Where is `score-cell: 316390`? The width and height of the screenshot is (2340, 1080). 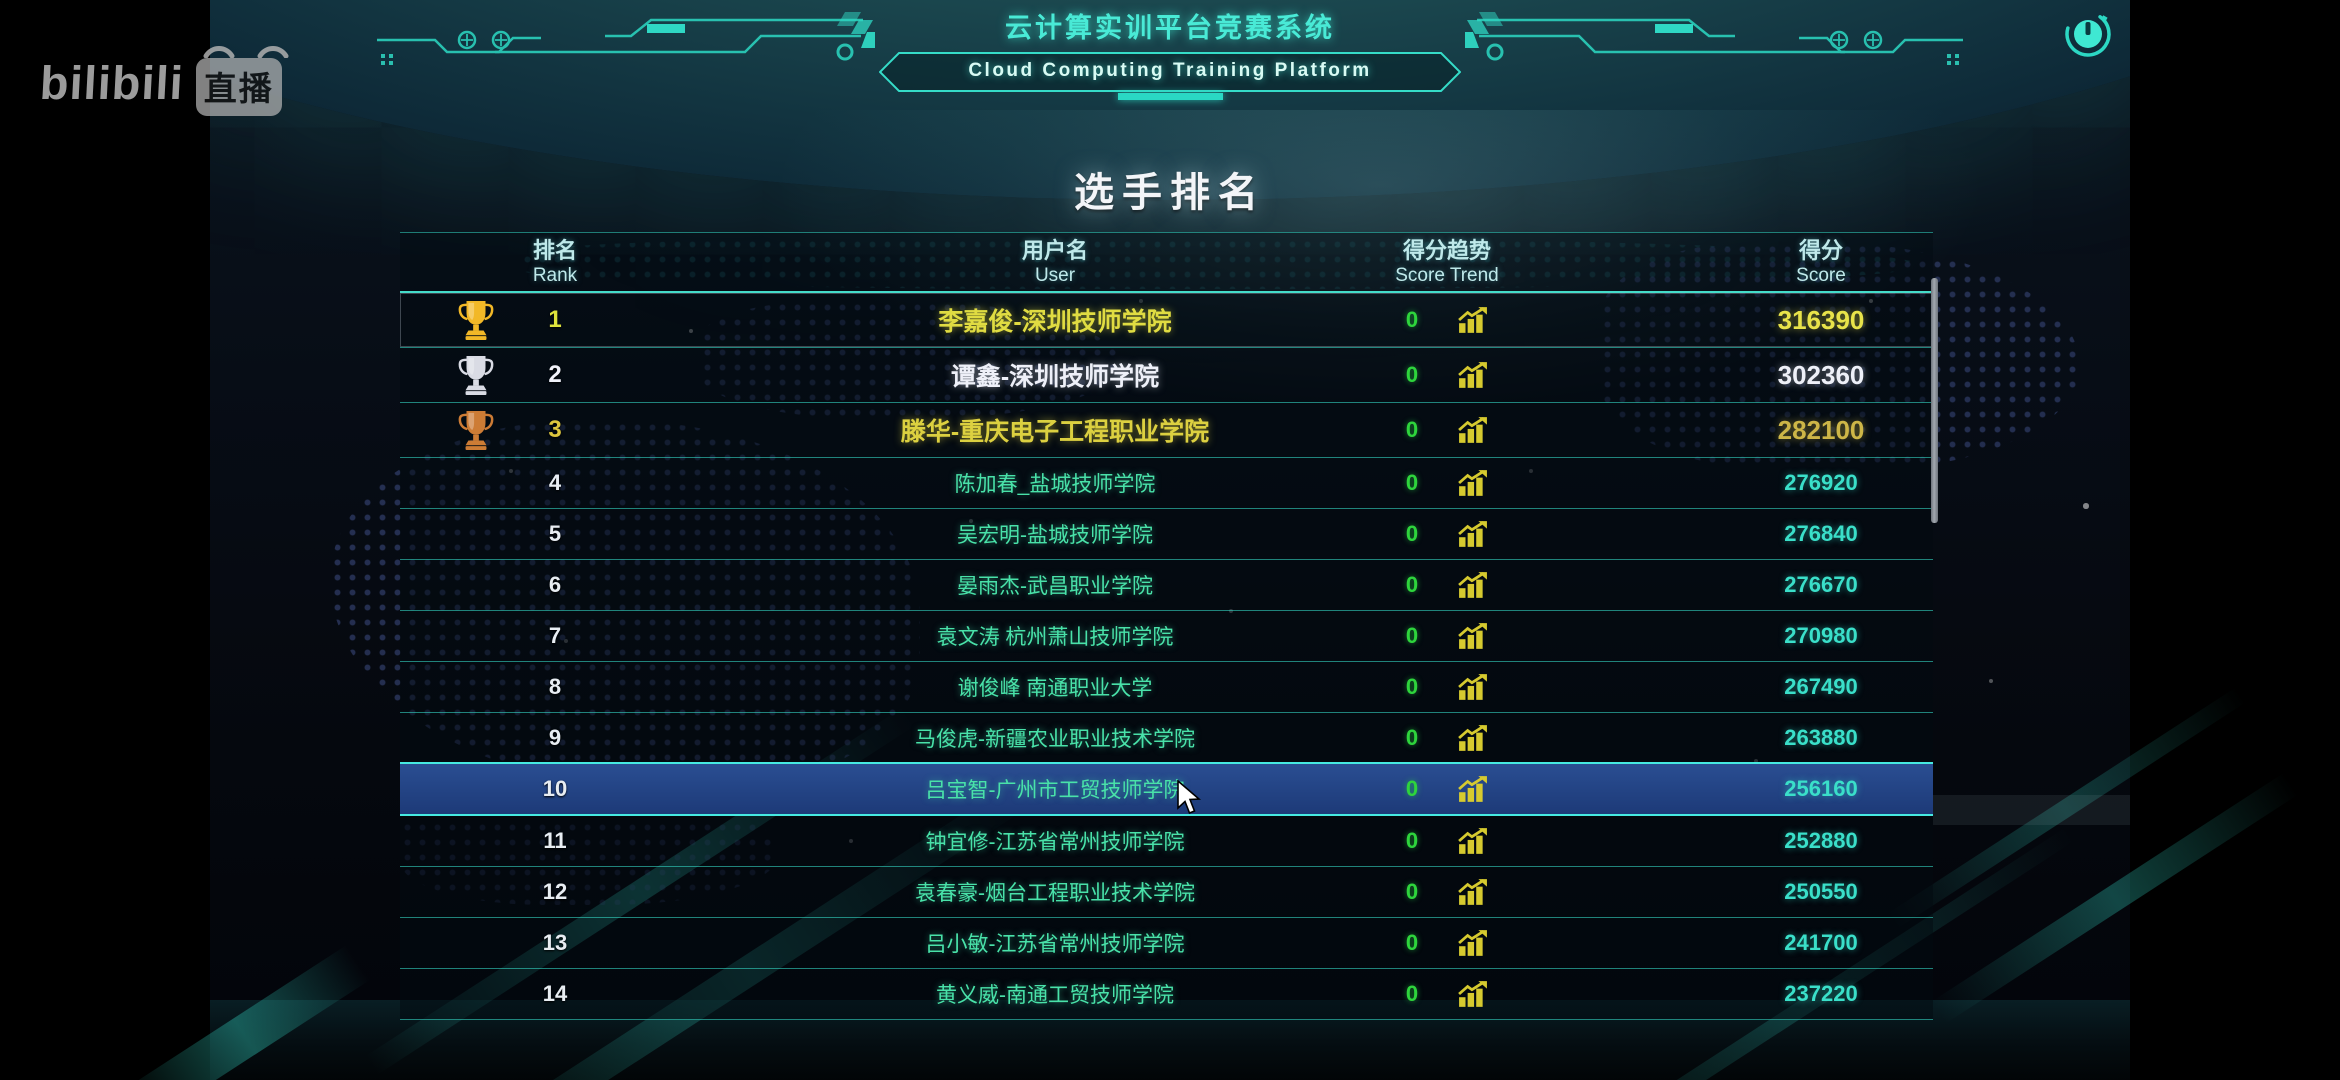 score-cell: 316390 is located at coordinates (1821, 320).